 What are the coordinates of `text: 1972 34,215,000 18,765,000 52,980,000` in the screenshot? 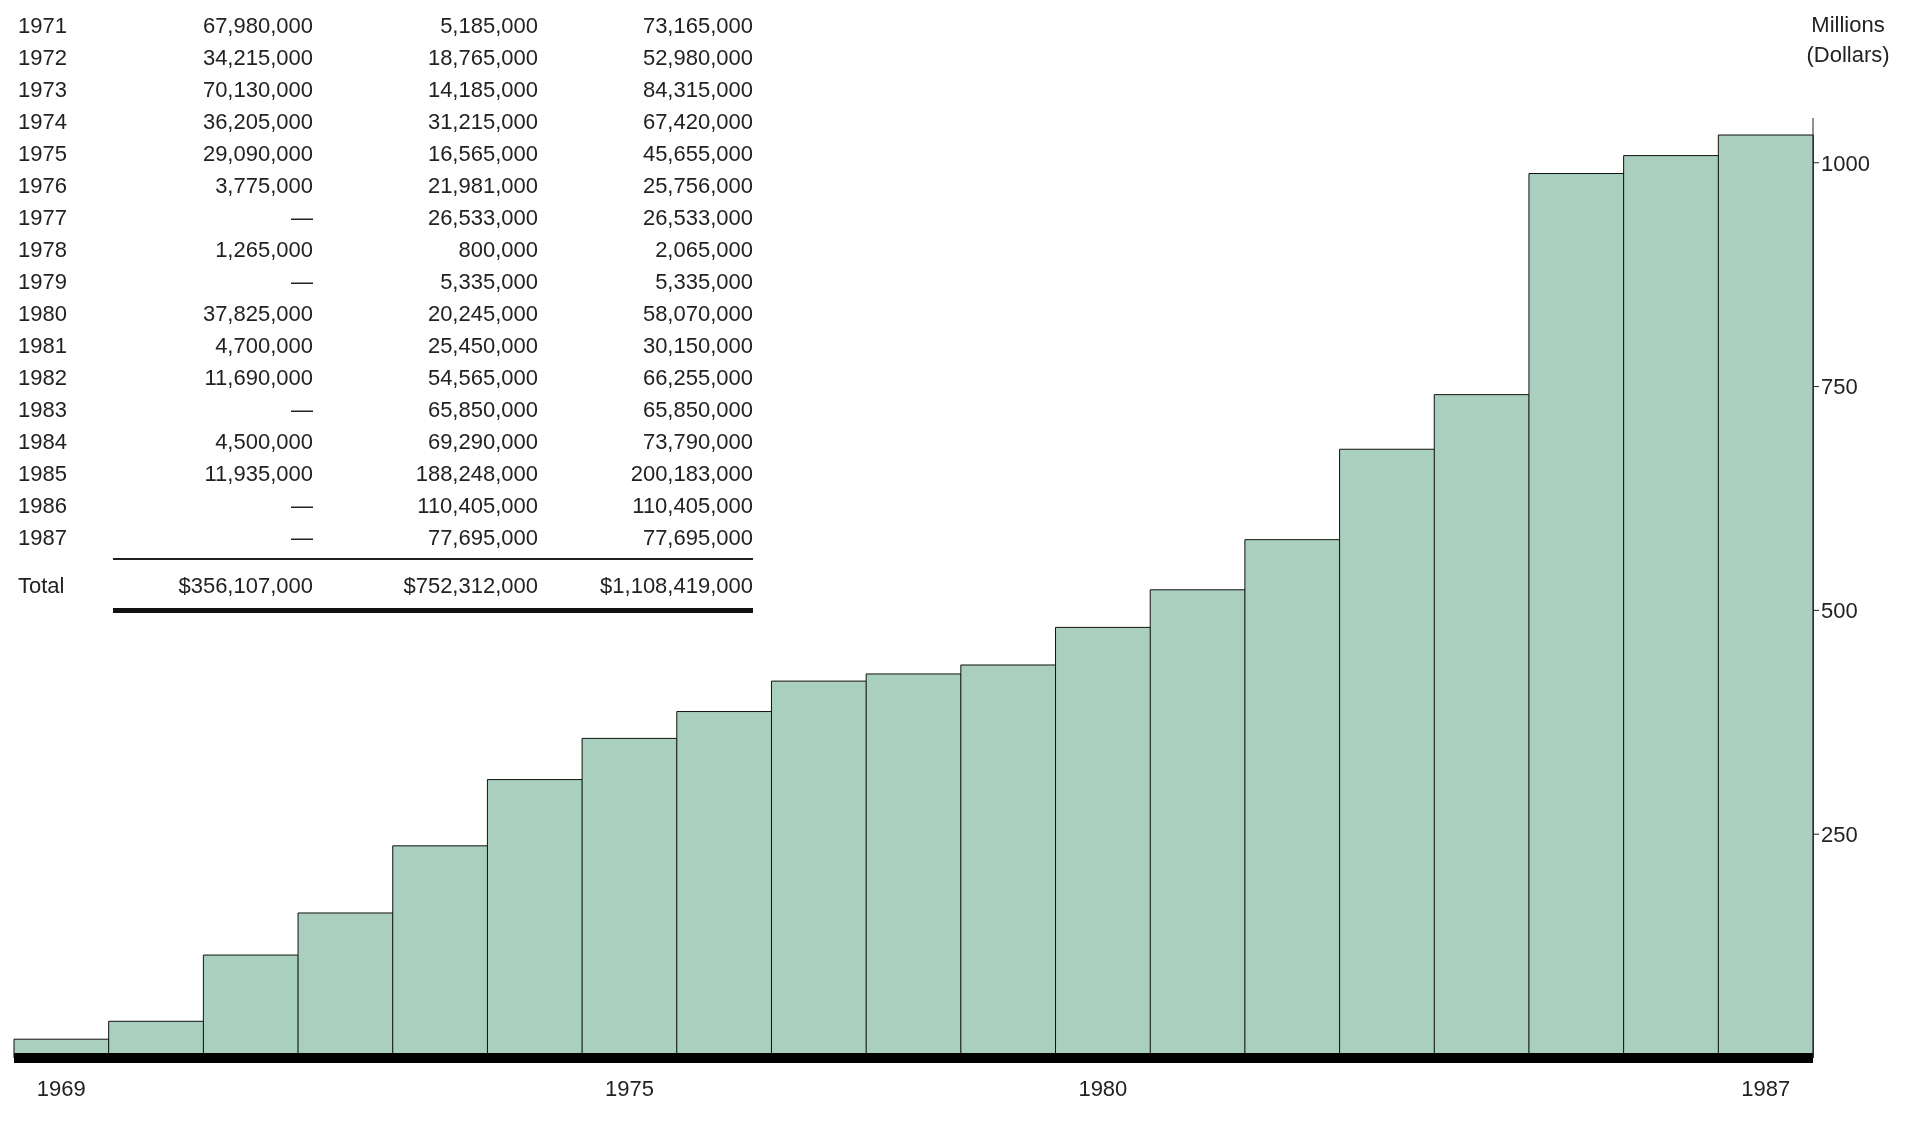 It's located at (385, 57).